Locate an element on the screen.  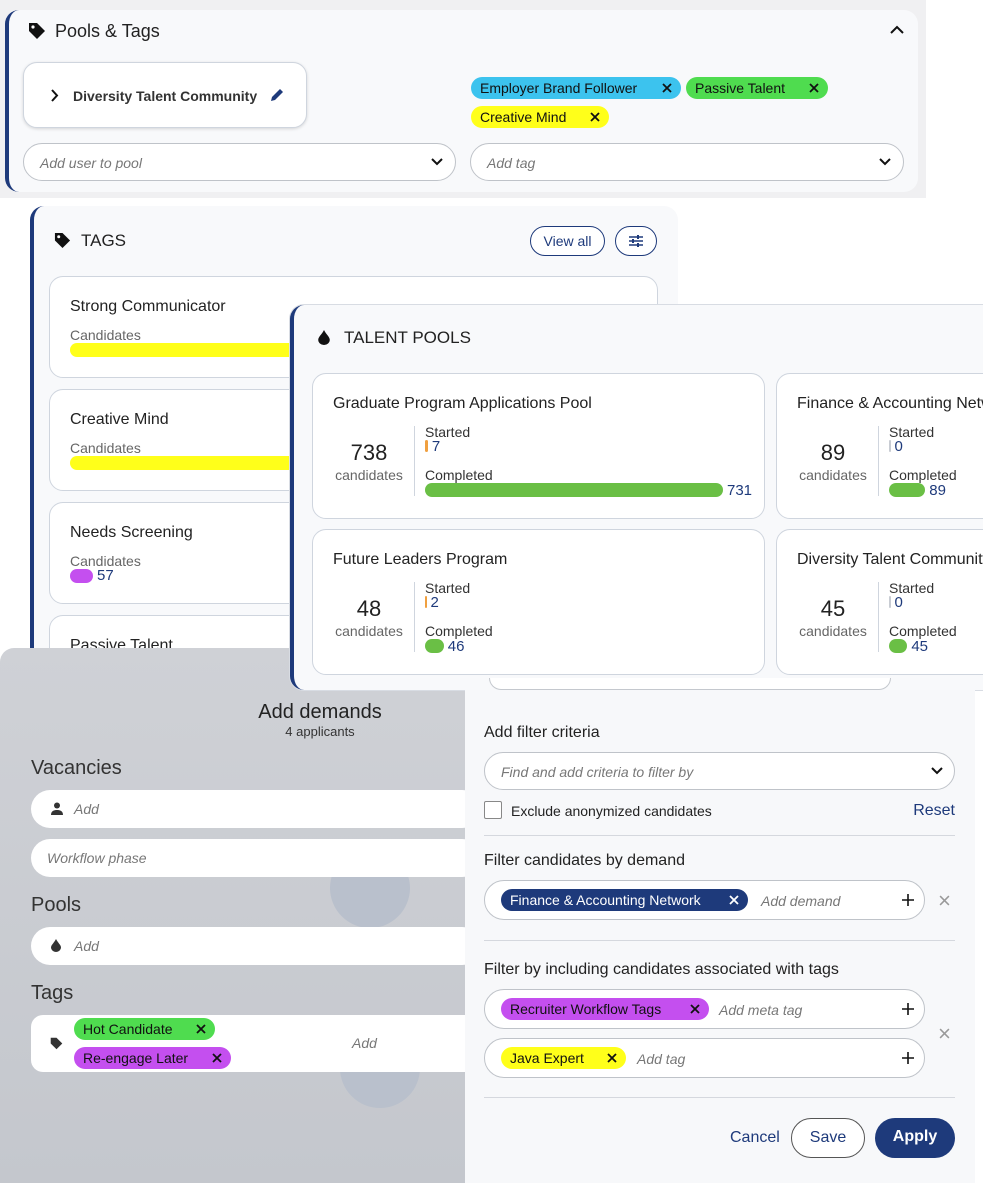
button-label: Save is located at coordinates (828, 1137).